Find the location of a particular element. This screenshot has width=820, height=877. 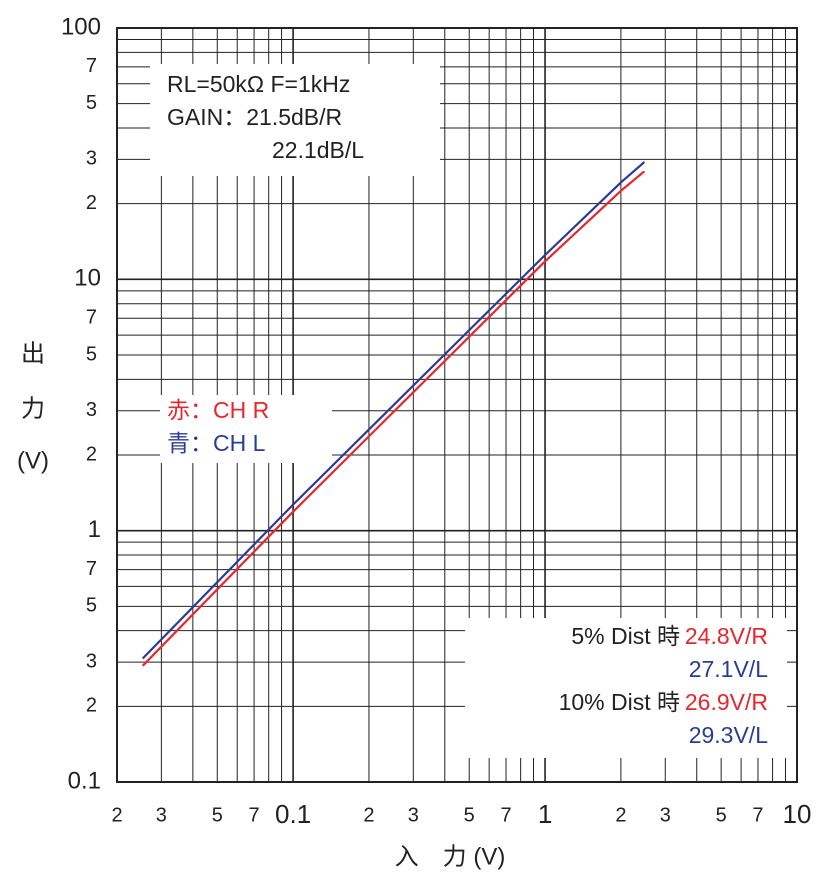

y-tick-label: 0.1 is located at coordinates (84, 780).